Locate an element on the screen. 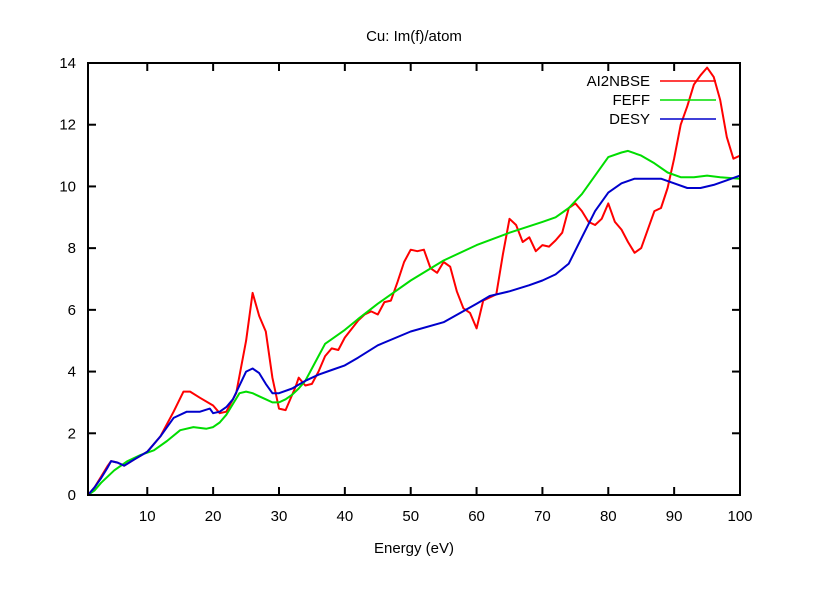  y-tick-label: 8 is located at coordinates (72, 248).